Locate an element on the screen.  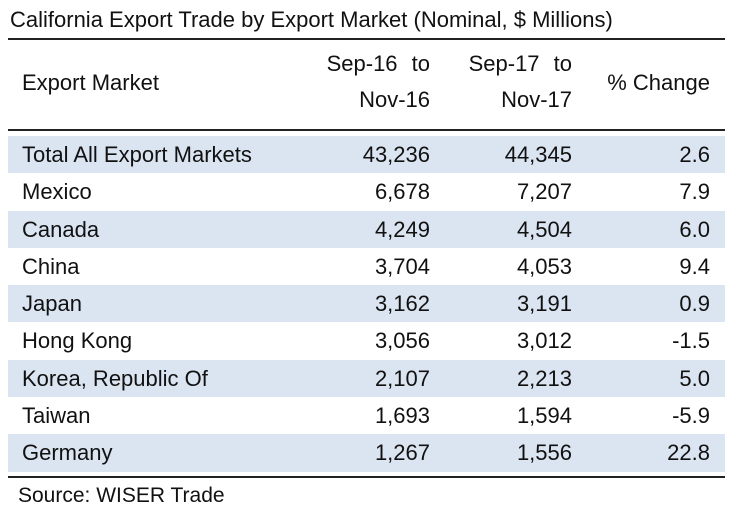
cell-market: Hong Kong is located at coordinates (77, 341).